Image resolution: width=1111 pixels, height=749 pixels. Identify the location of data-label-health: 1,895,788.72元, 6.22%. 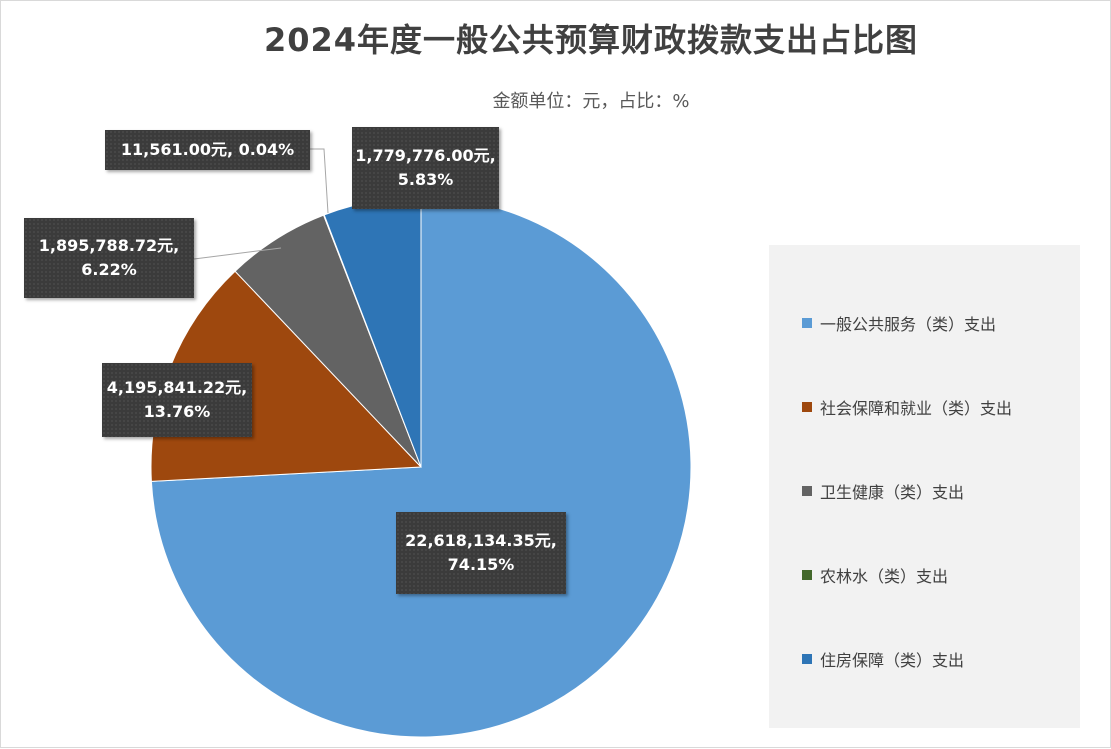
(109, 258).